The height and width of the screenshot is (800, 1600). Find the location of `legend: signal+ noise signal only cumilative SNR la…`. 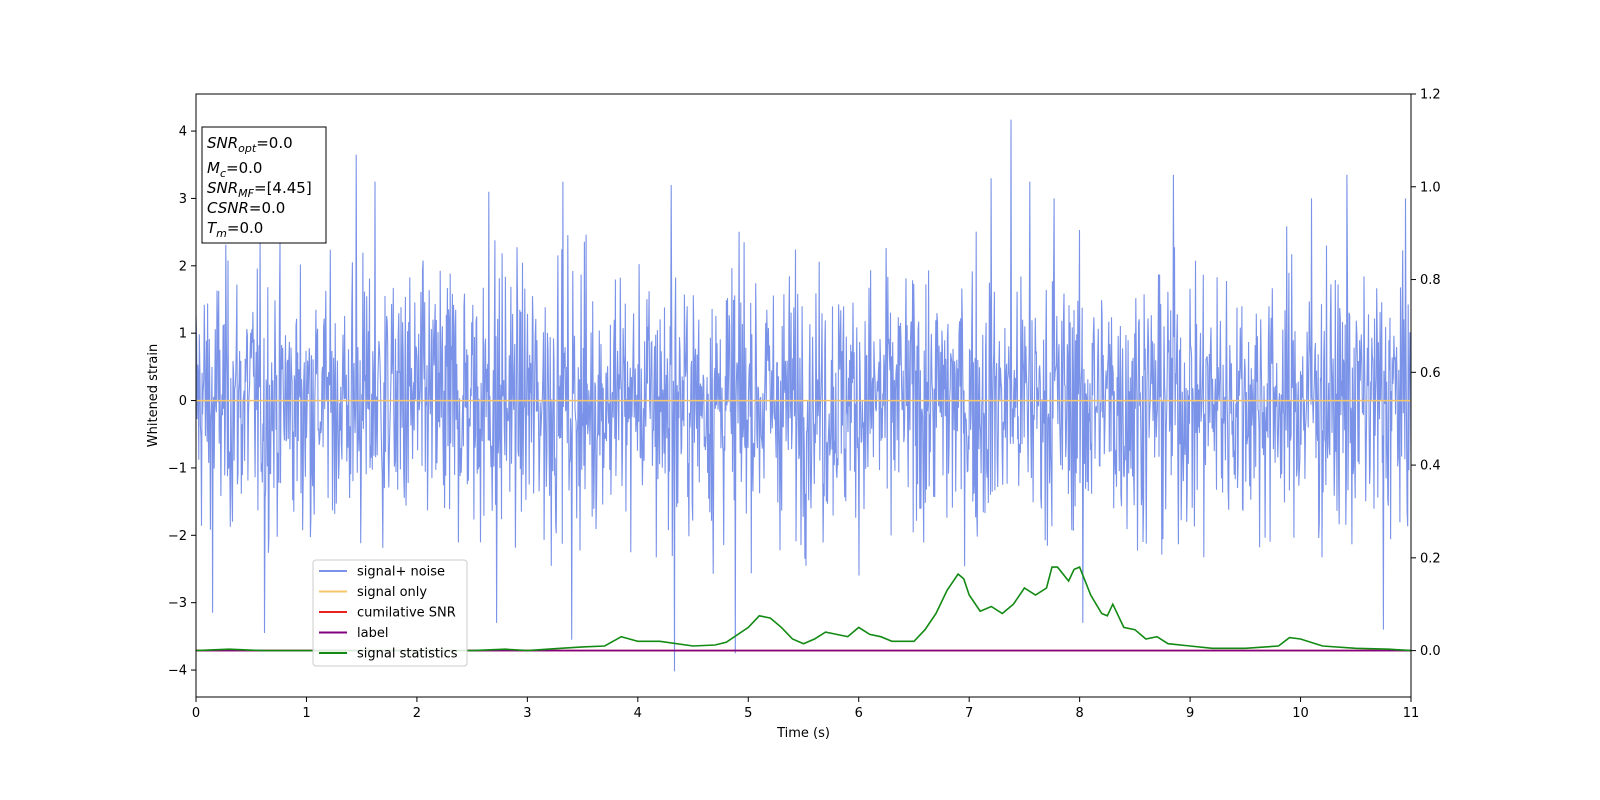

legend: signal+ noise signal only cumilative SNR la… is located at coordinates (390, 613).